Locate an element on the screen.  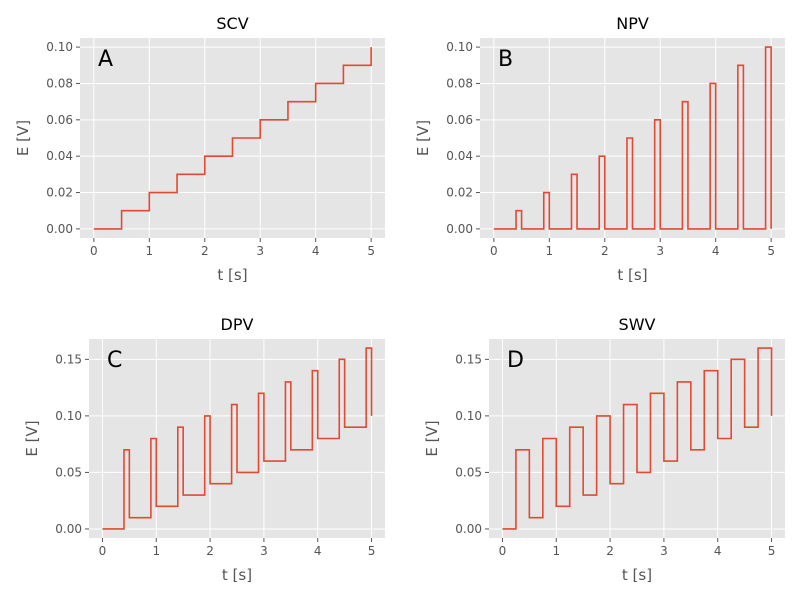
subplot-title: DPV is located at coordinates (237, 324).